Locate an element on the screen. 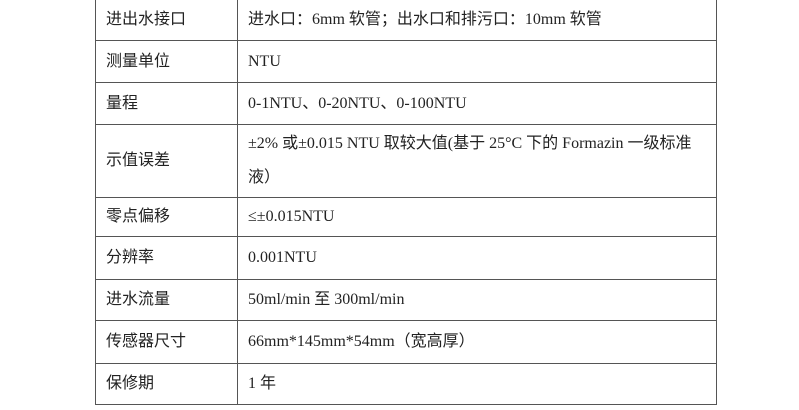  spec-label: 进水流量 is located at coordinates (166, 300).